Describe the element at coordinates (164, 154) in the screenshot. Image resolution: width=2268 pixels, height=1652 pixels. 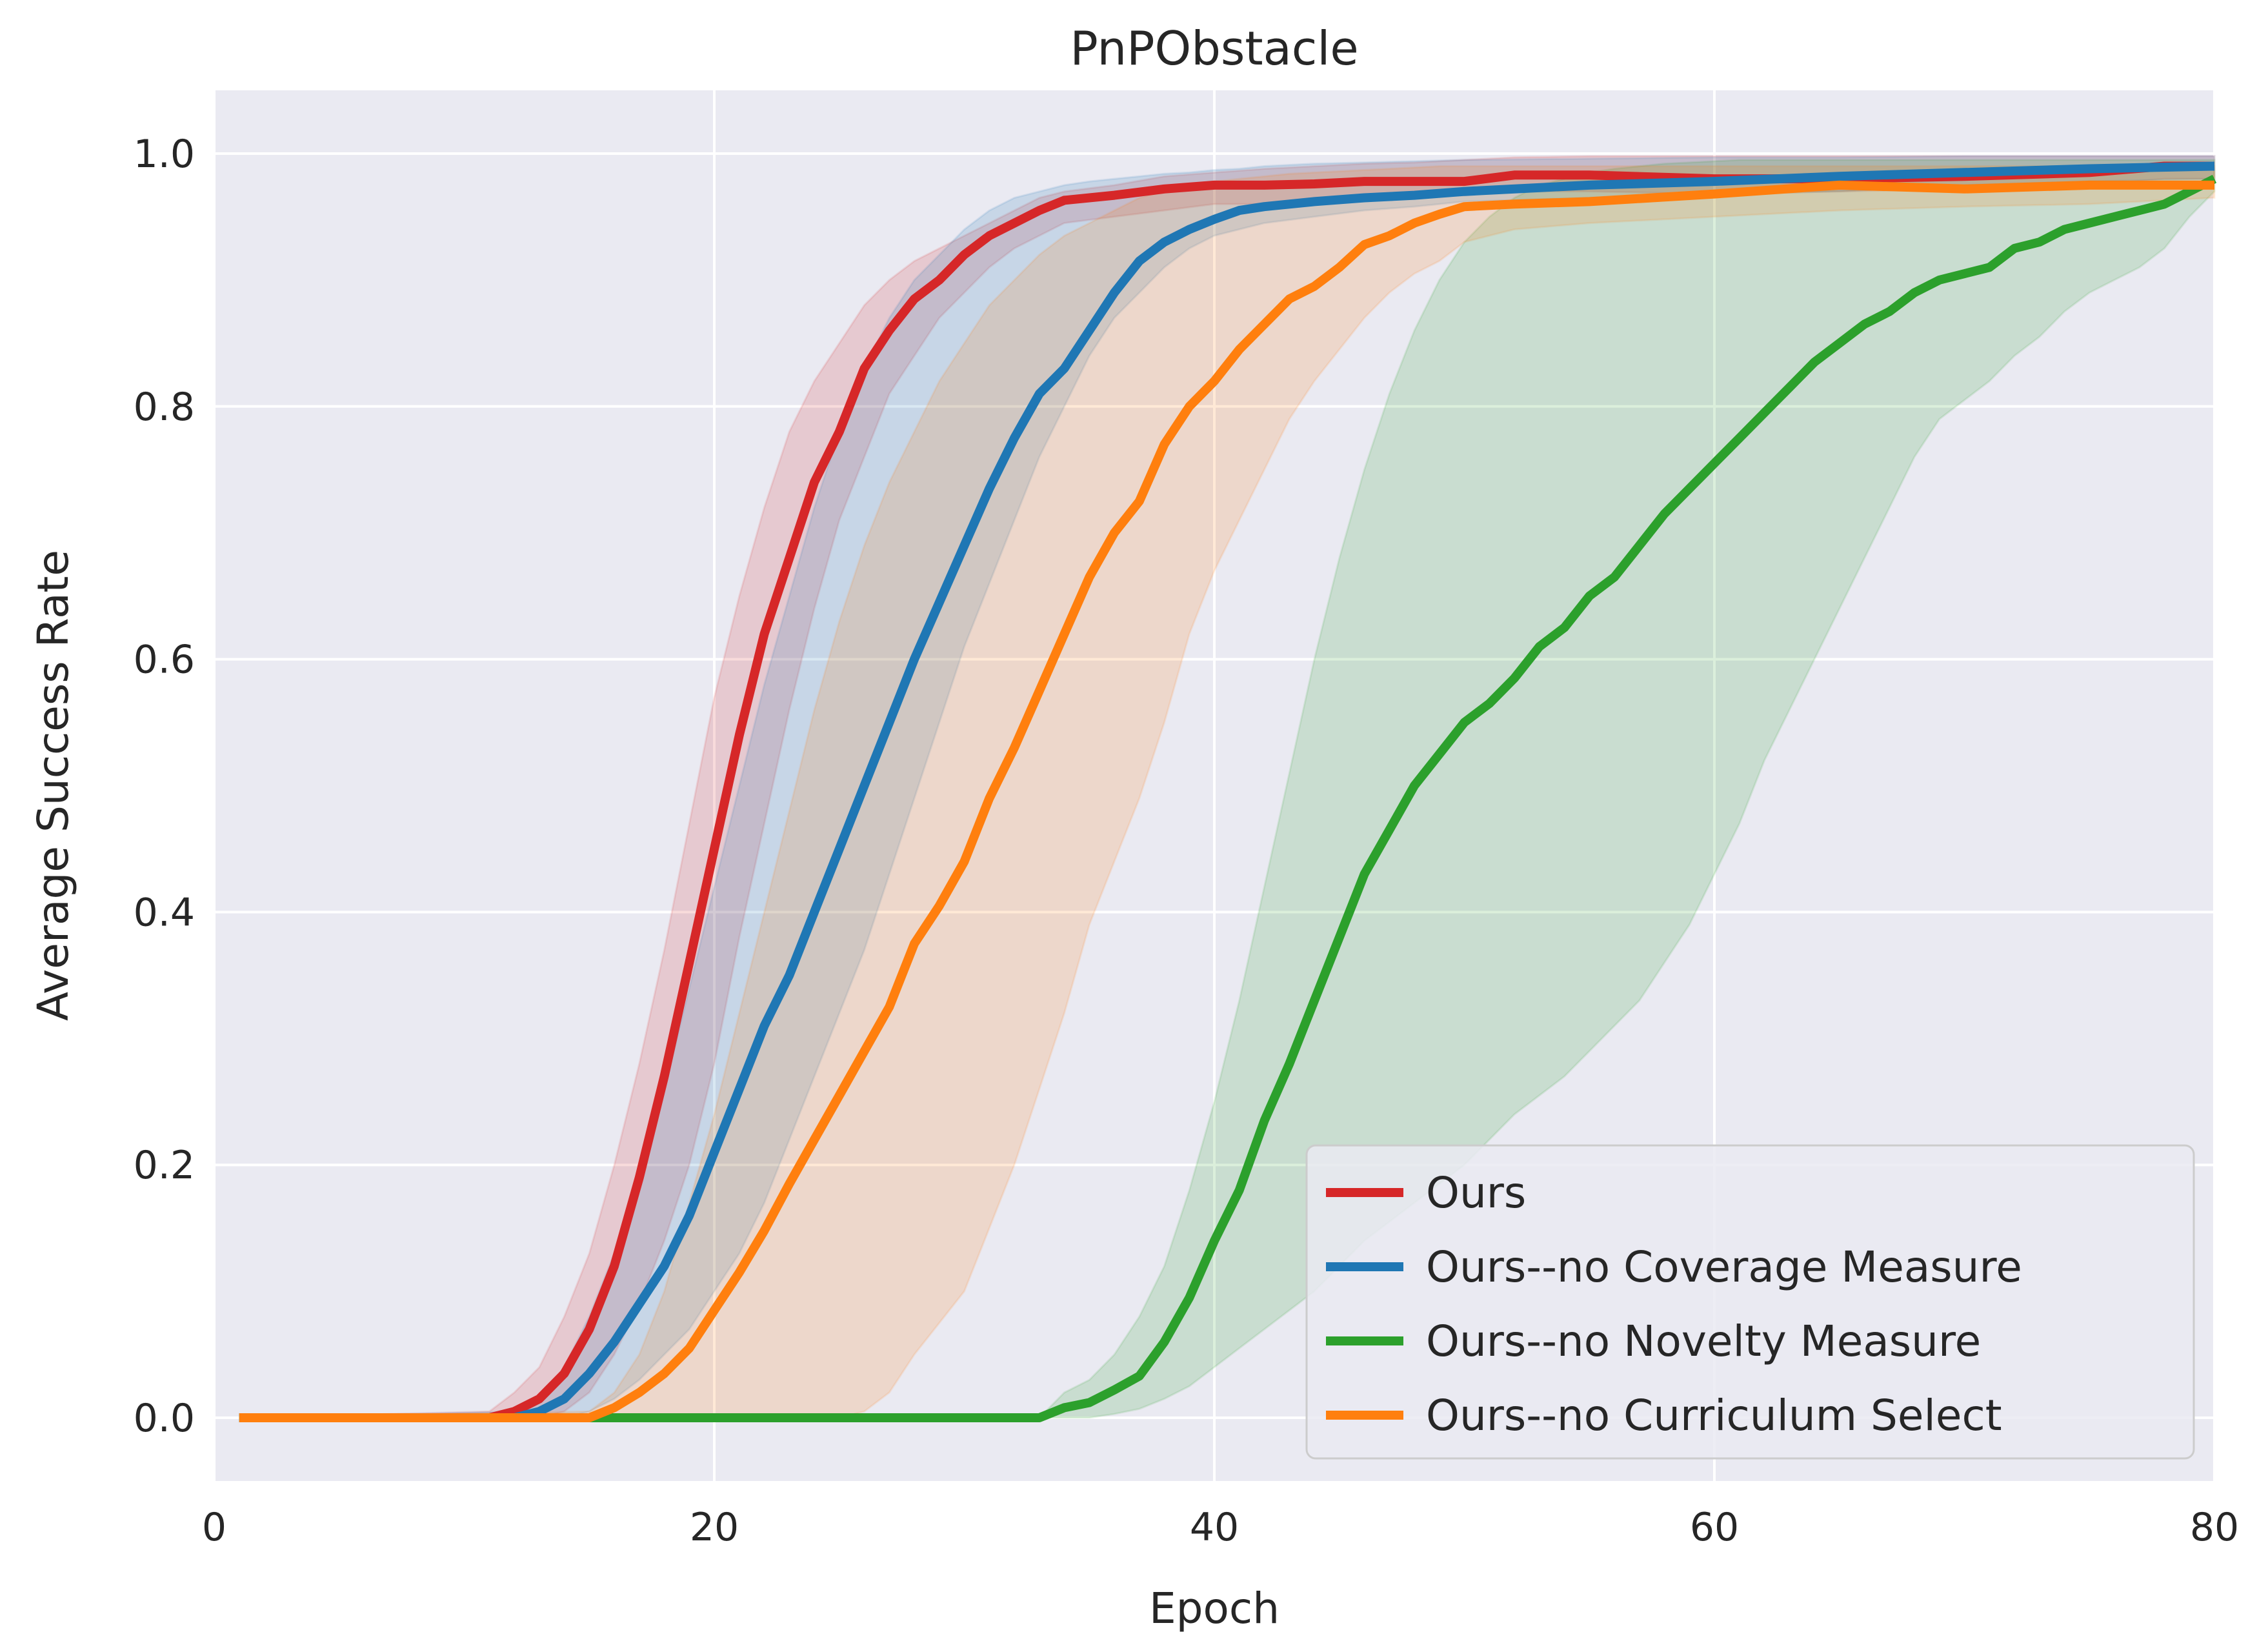
I see `y-tick-label: 1.0` at that location.